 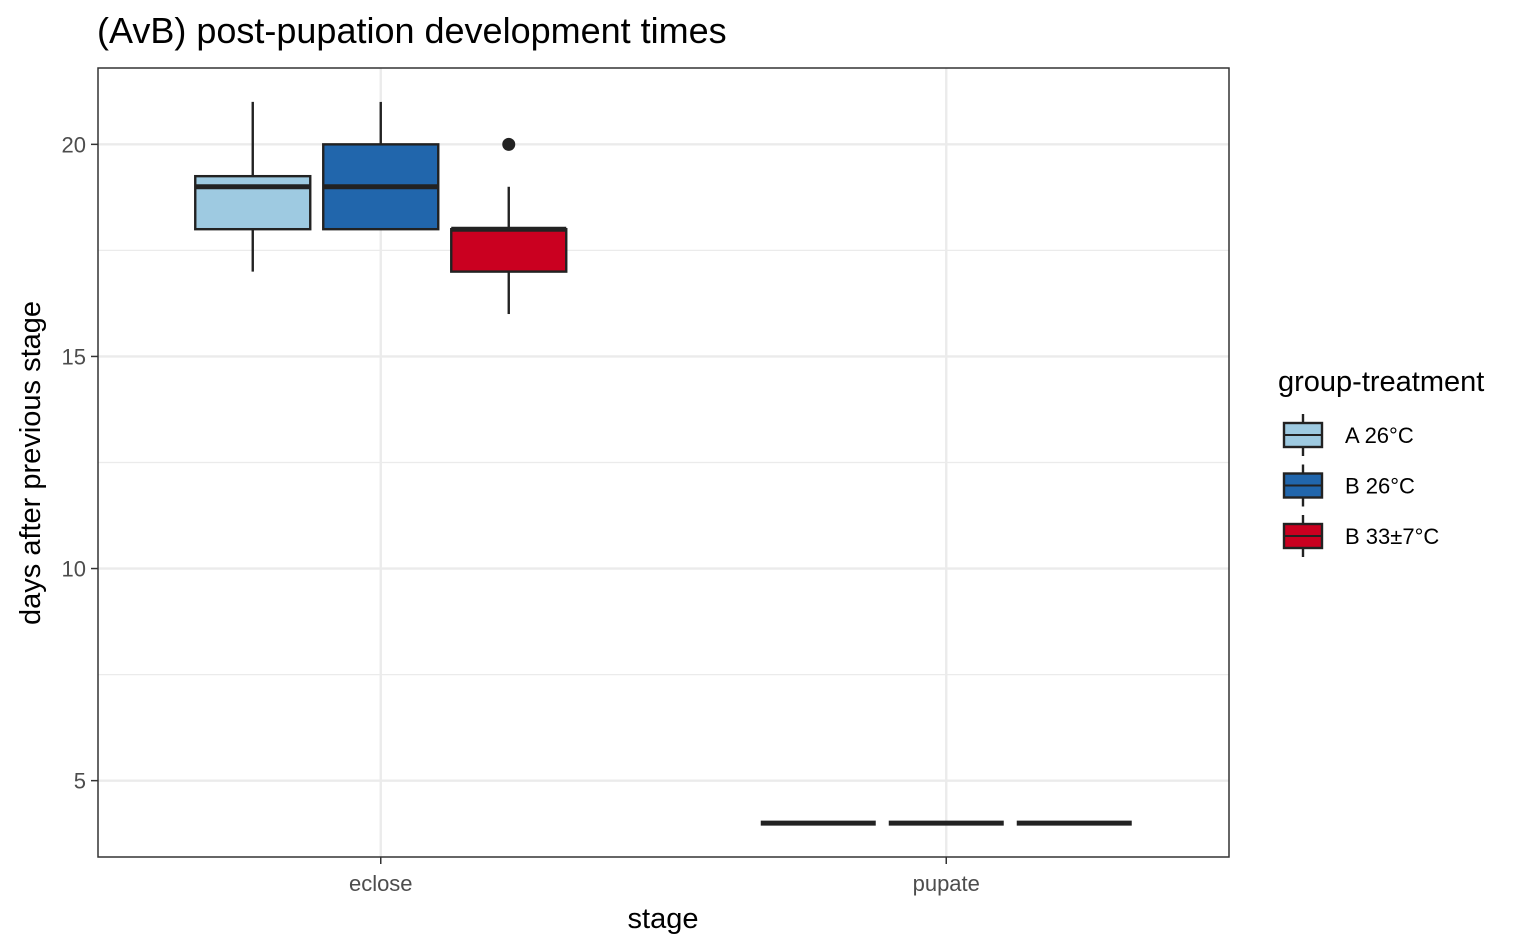 What do you see at coordinates (74, 569) in the screenshot?
I see `y-tick-label: 10` at bounding box center [74, 569].